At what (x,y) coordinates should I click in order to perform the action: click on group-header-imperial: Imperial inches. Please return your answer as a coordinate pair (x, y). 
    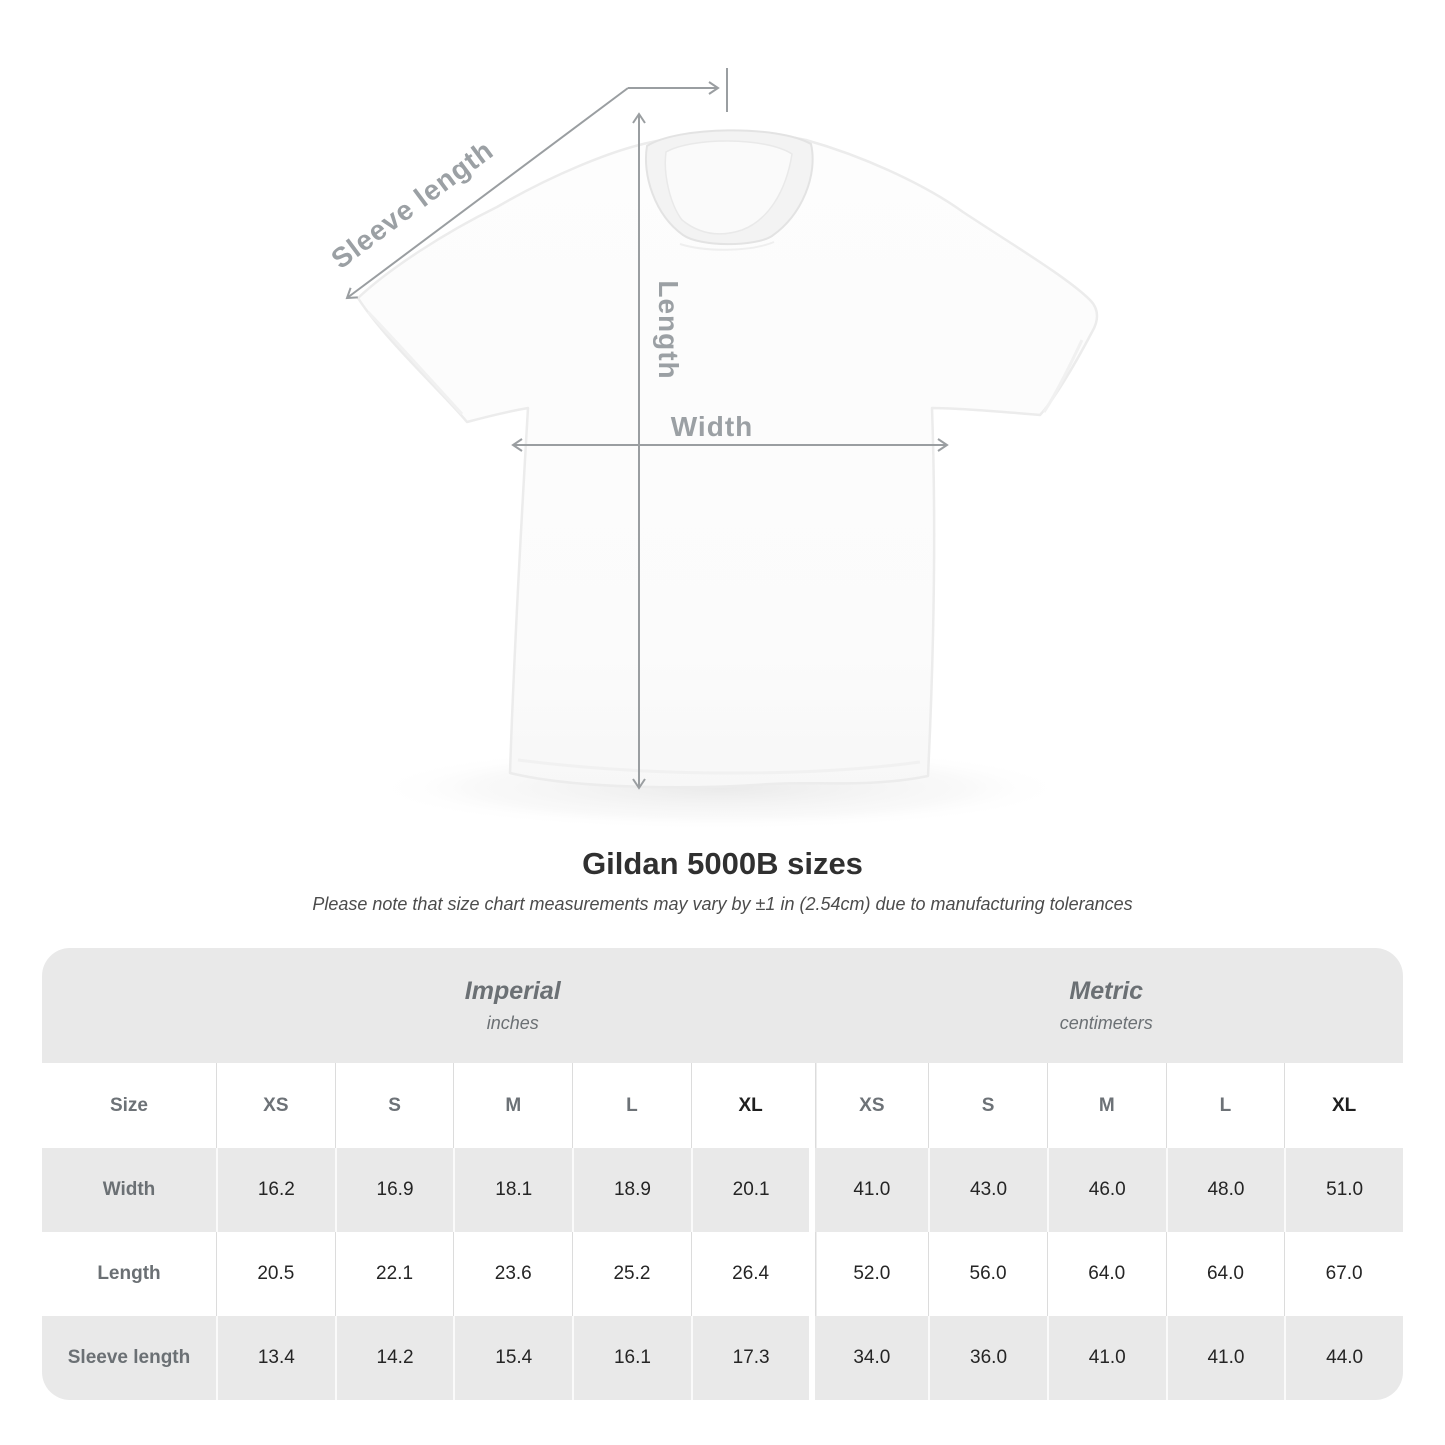
    Looking at the image, I should click on (513, 1005).